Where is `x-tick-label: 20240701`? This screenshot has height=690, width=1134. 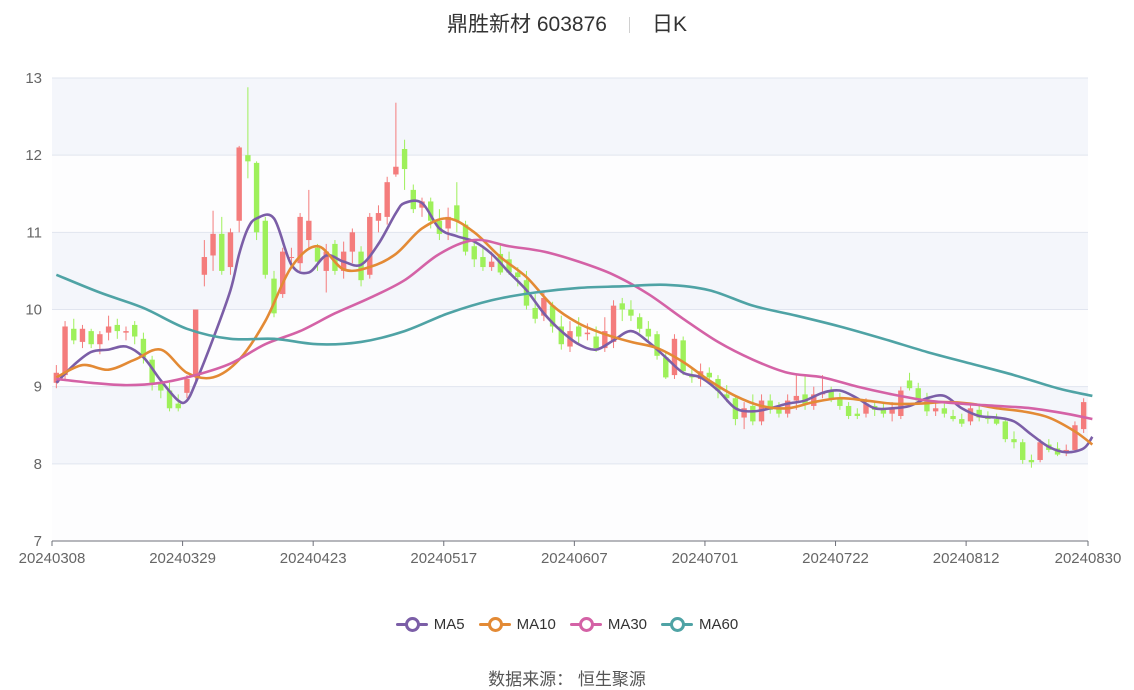
x-tick-label: 20240701 is located at coordinates (705, 558).